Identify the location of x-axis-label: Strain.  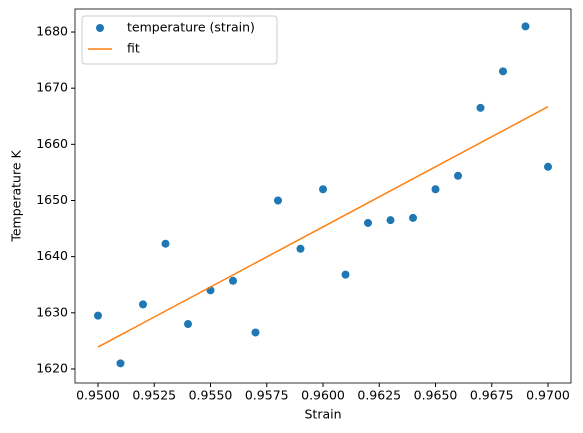
(322, 414).